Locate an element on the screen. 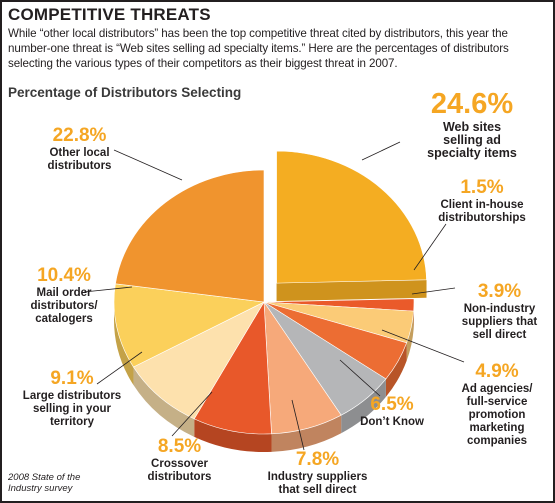  slice-caption: Don’t Know is located at coordinates (392, 422).